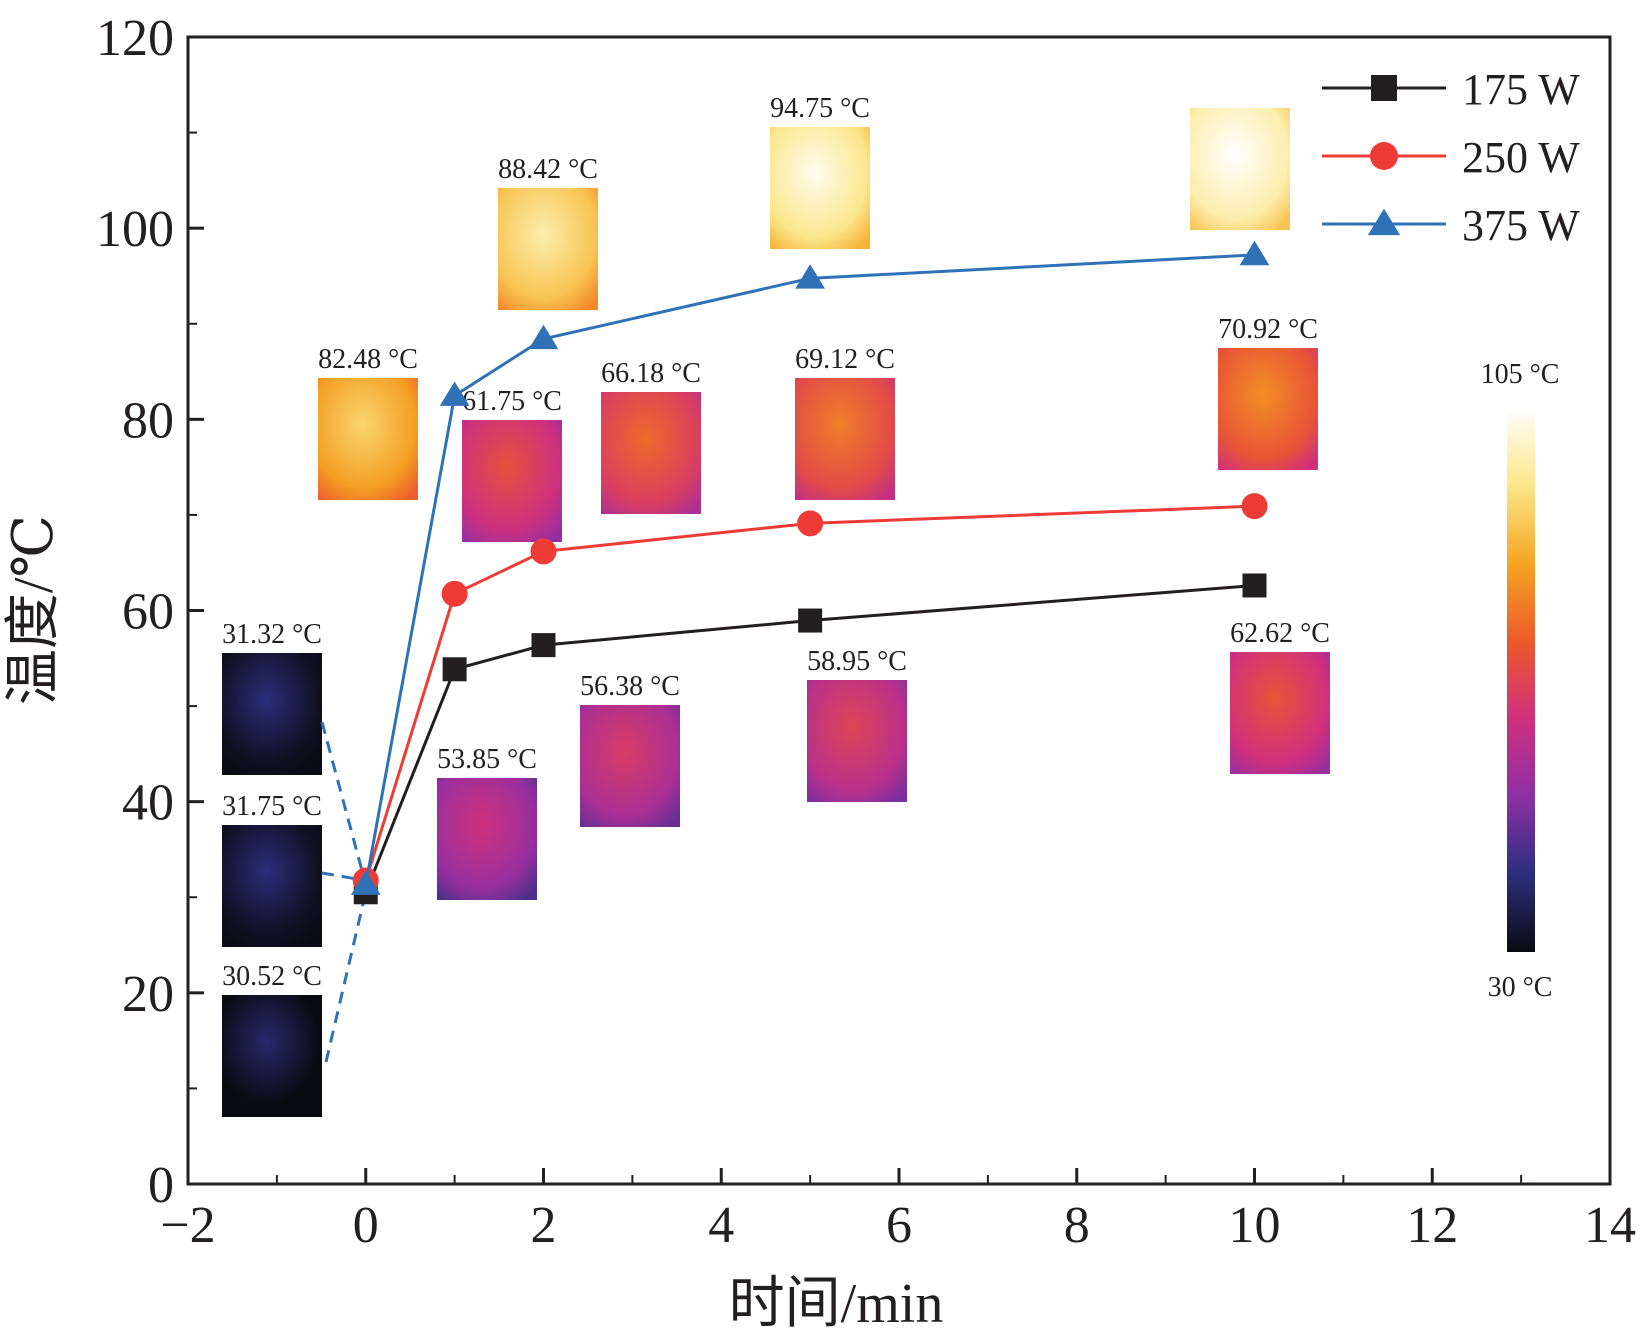  What do you see at coordinates (1077, 1225) in the screenshot?
I see `x-tick-label: 8` at bounding box center [1077, 1225].